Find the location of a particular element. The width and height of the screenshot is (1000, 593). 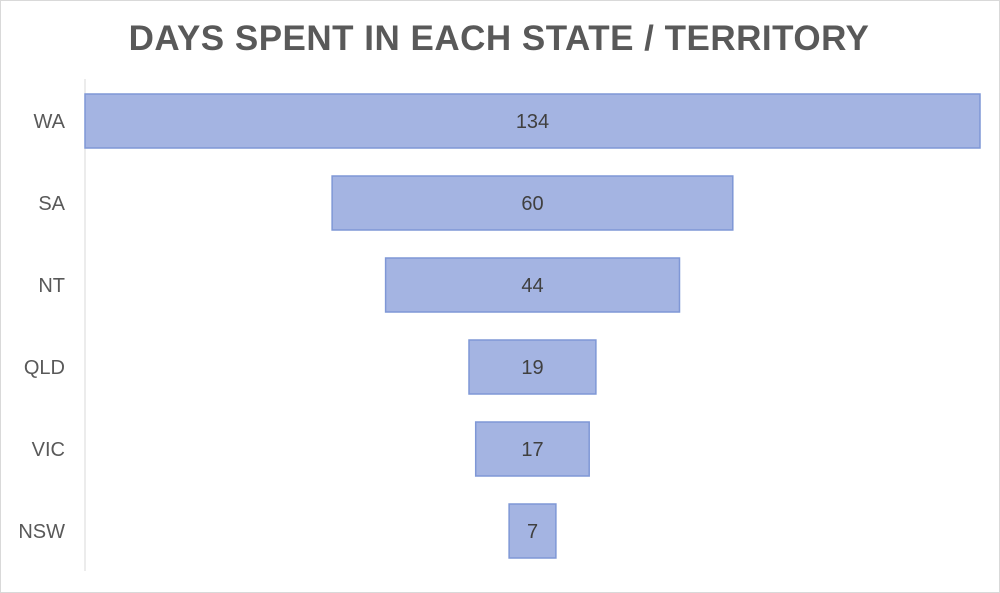

category-label-wa: WA is located at coordinates (50, 122).